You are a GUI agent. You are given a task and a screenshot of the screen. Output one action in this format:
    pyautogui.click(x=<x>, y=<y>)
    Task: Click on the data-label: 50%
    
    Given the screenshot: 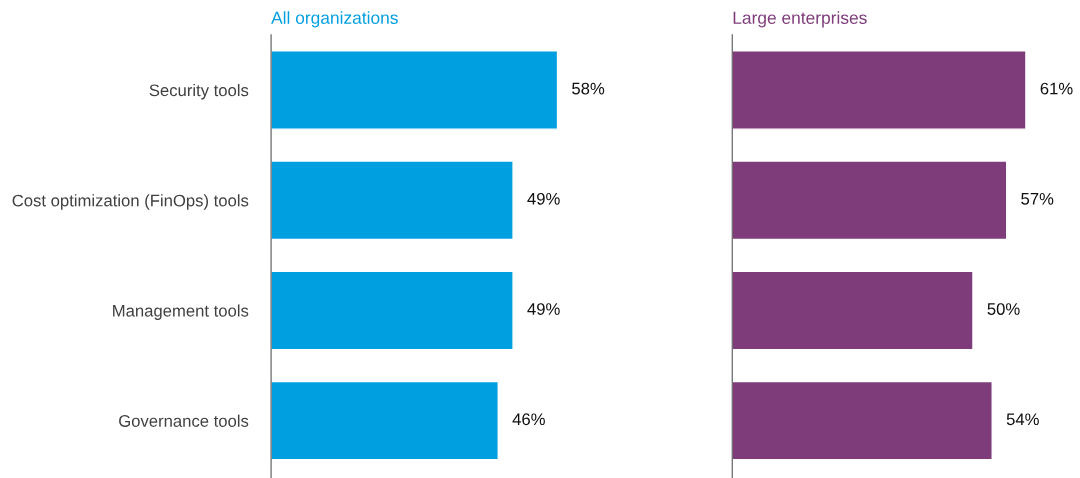 What is the action you would take?
    pyautogui.click(x=1003, y=309)
    